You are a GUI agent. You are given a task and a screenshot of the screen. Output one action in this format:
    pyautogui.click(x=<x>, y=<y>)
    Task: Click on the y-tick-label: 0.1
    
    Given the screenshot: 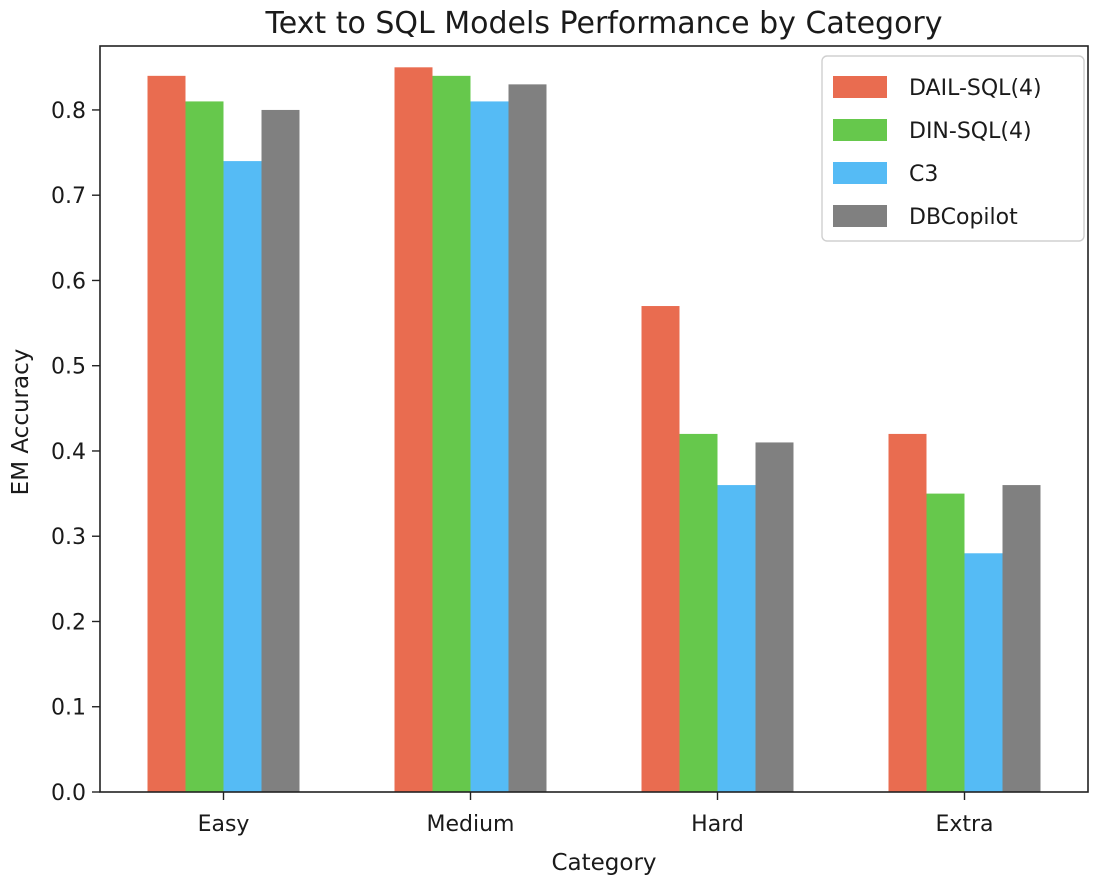 What is the action you would take?
    pyautogui.click(x=68, y=708)
    